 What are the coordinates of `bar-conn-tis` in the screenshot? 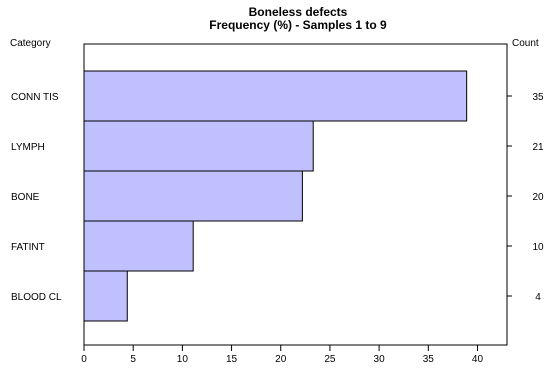 It's located at (275, 96).